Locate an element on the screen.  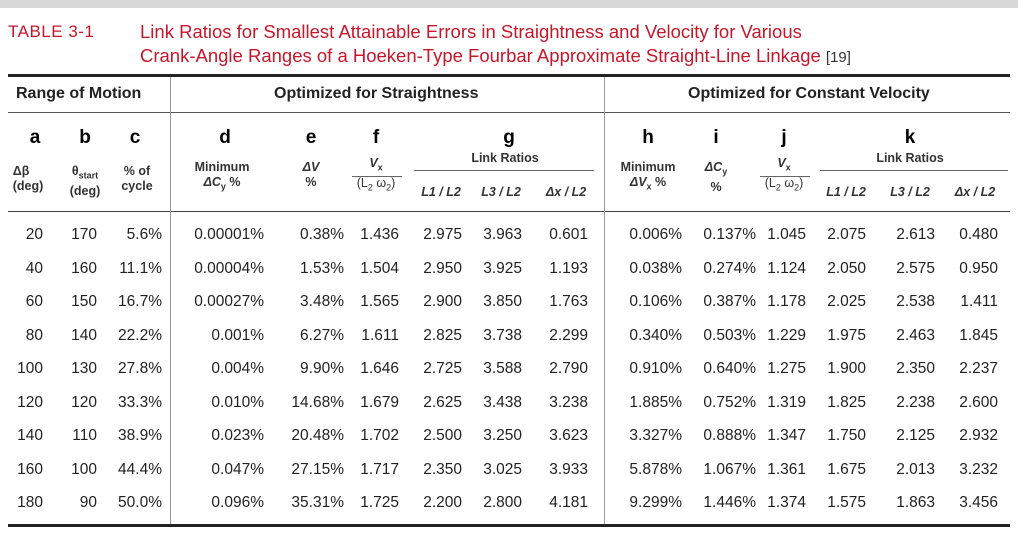
cell-vx-v: 1.124 is located at coordinates (786, 268).